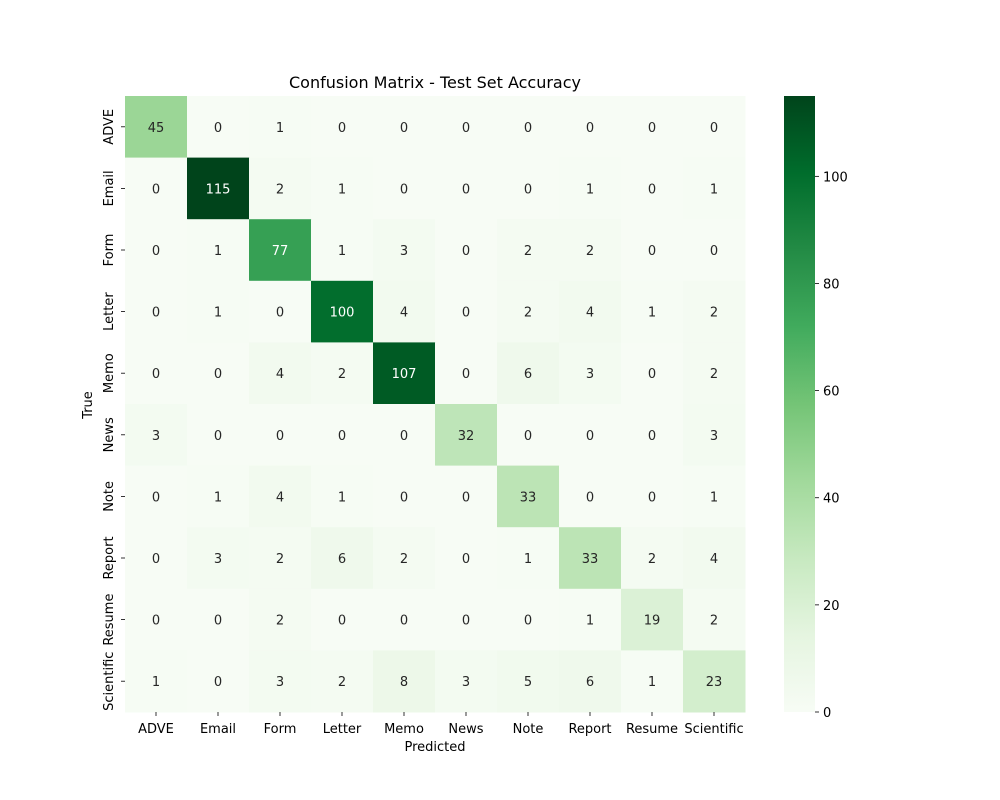 This screenshot has width=1000, height=800. Describe the element at coordinates (835, 177) in the screenshot. I see `colorbar-tick-label: 100` at that location.